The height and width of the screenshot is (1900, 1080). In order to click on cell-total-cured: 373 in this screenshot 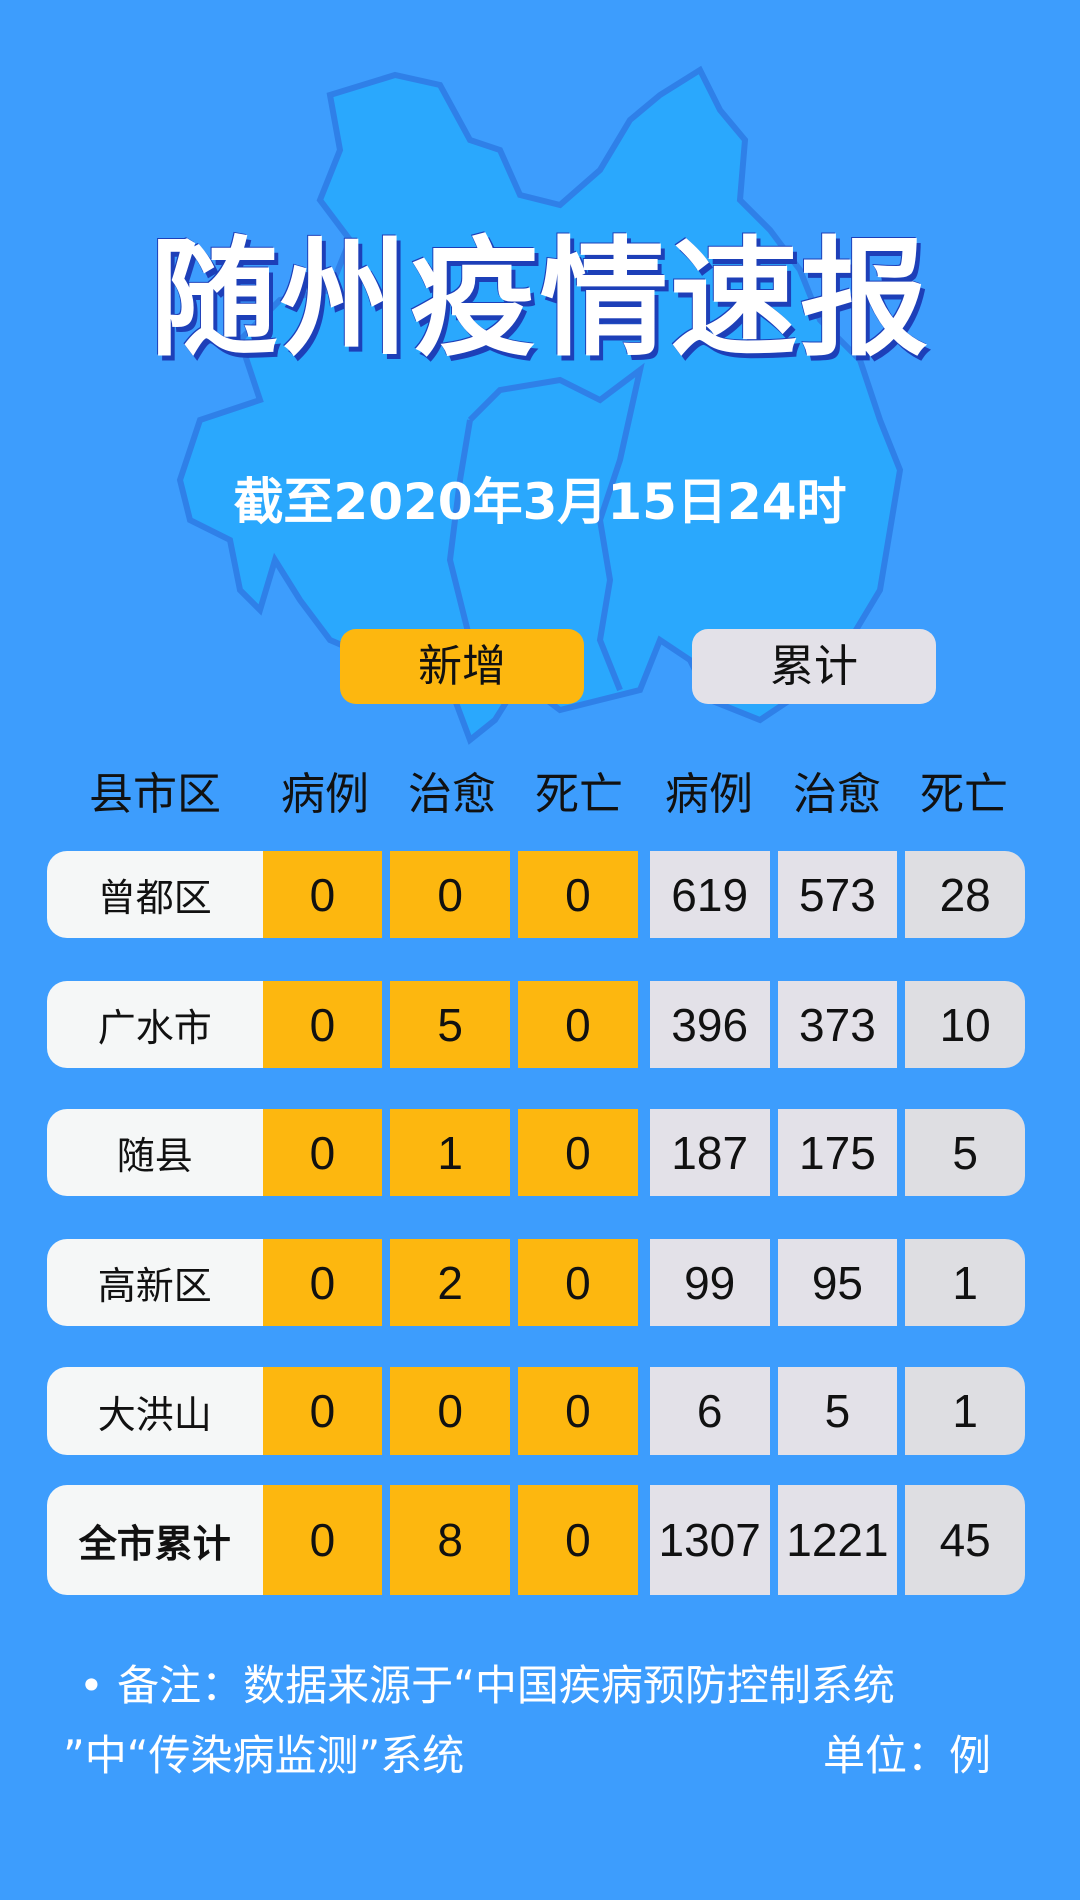, I will do `click(837, 1024)`.